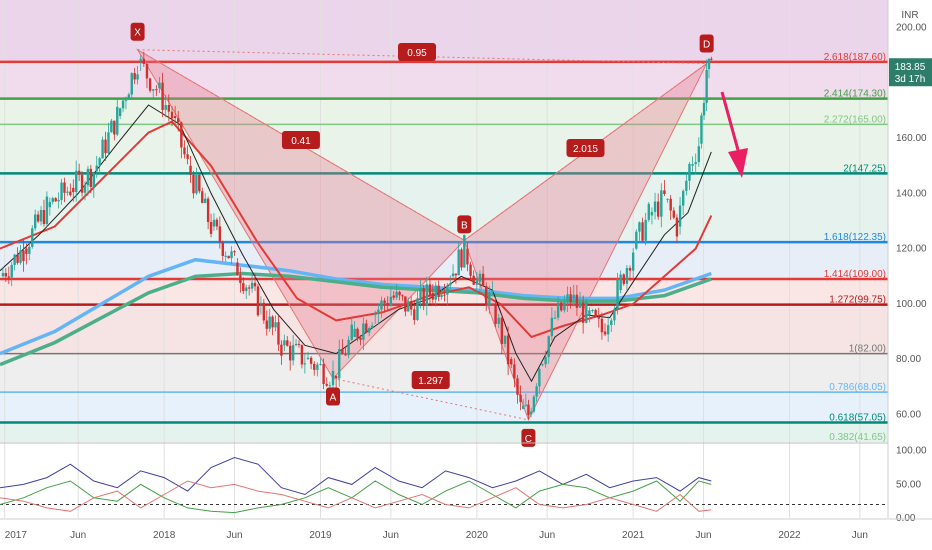 Image resolution: width=932 pixels, height=550 pixels. I want to click on currency-label: INR, so click(909, 15).